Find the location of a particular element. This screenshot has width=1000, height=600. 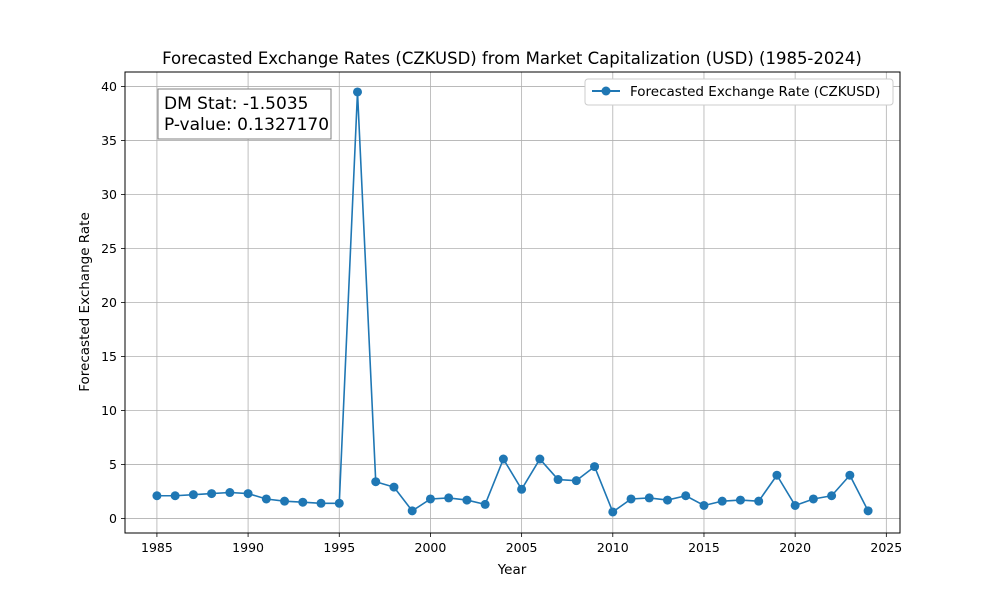

y-tick-label: 10 is located at coordinates (109, 410).